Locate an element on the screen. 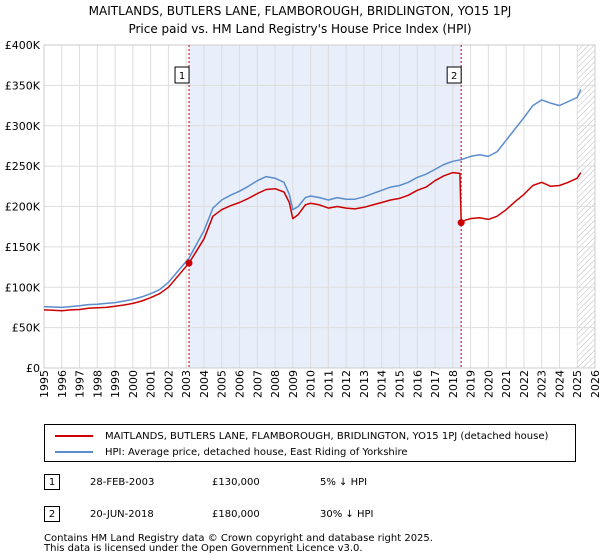 The height and width of the screenshot is (560, 600). transaction-row: 2 20-JUN-2018 £180,000 30% ↓ HPI is located at coordinates (244, 514).